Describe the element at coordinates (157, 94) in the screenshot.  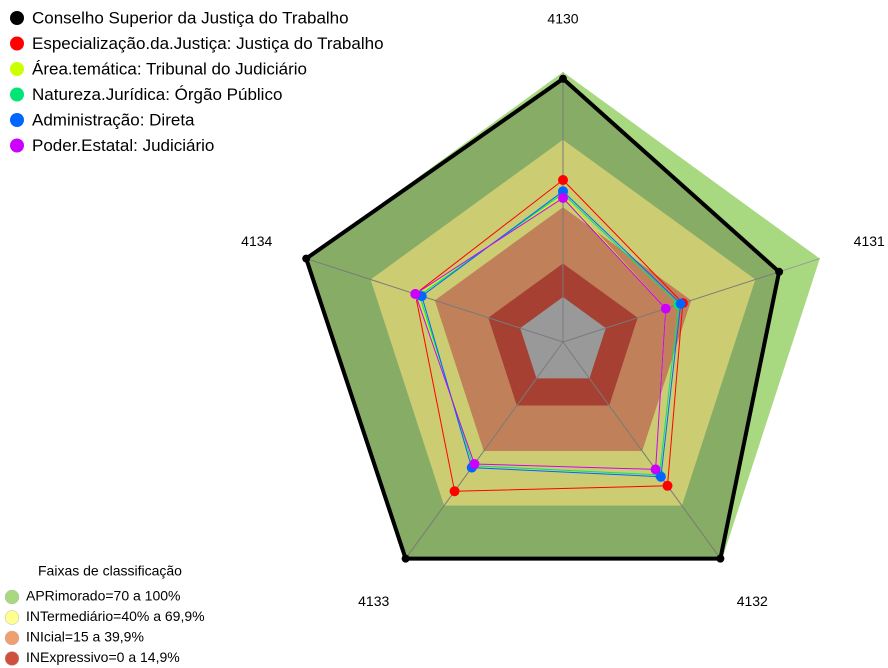
I see `legend-label: Natureza.Jurídica: Órgão Público` at that location.